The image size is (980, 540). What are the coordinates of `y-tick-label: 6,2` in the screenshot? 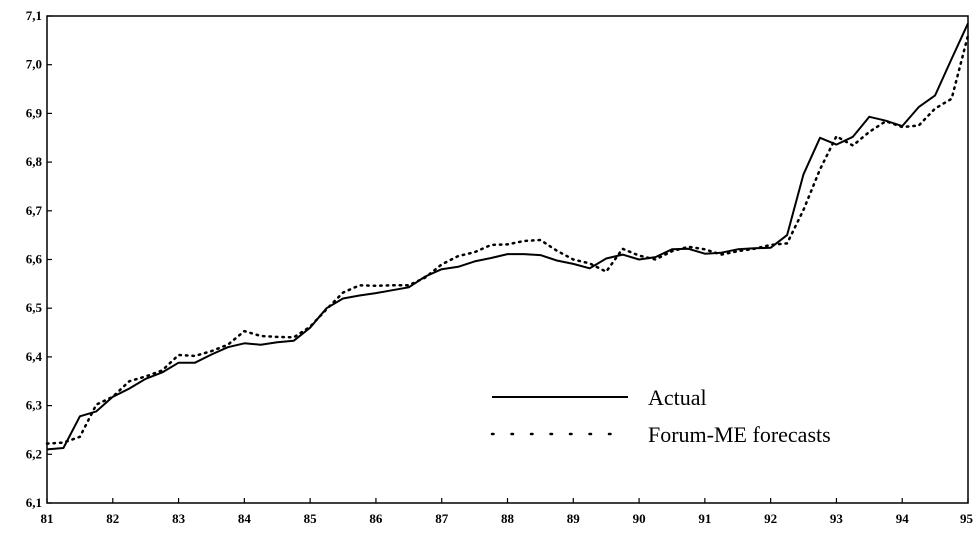 It's located at (34, 453).